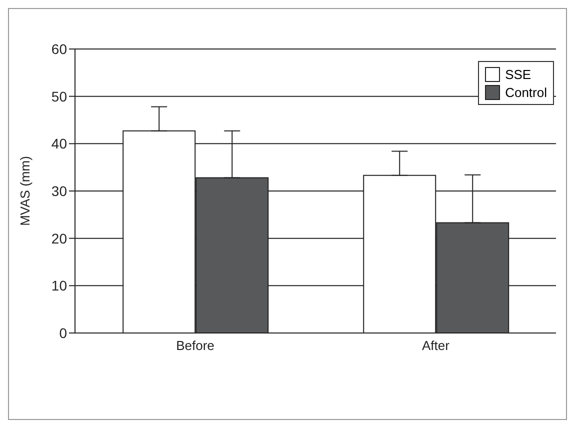 Image resolution: width=575 pixels, height=428 pixels. I want to click on y-tick-label: 20, so click(59, 238).